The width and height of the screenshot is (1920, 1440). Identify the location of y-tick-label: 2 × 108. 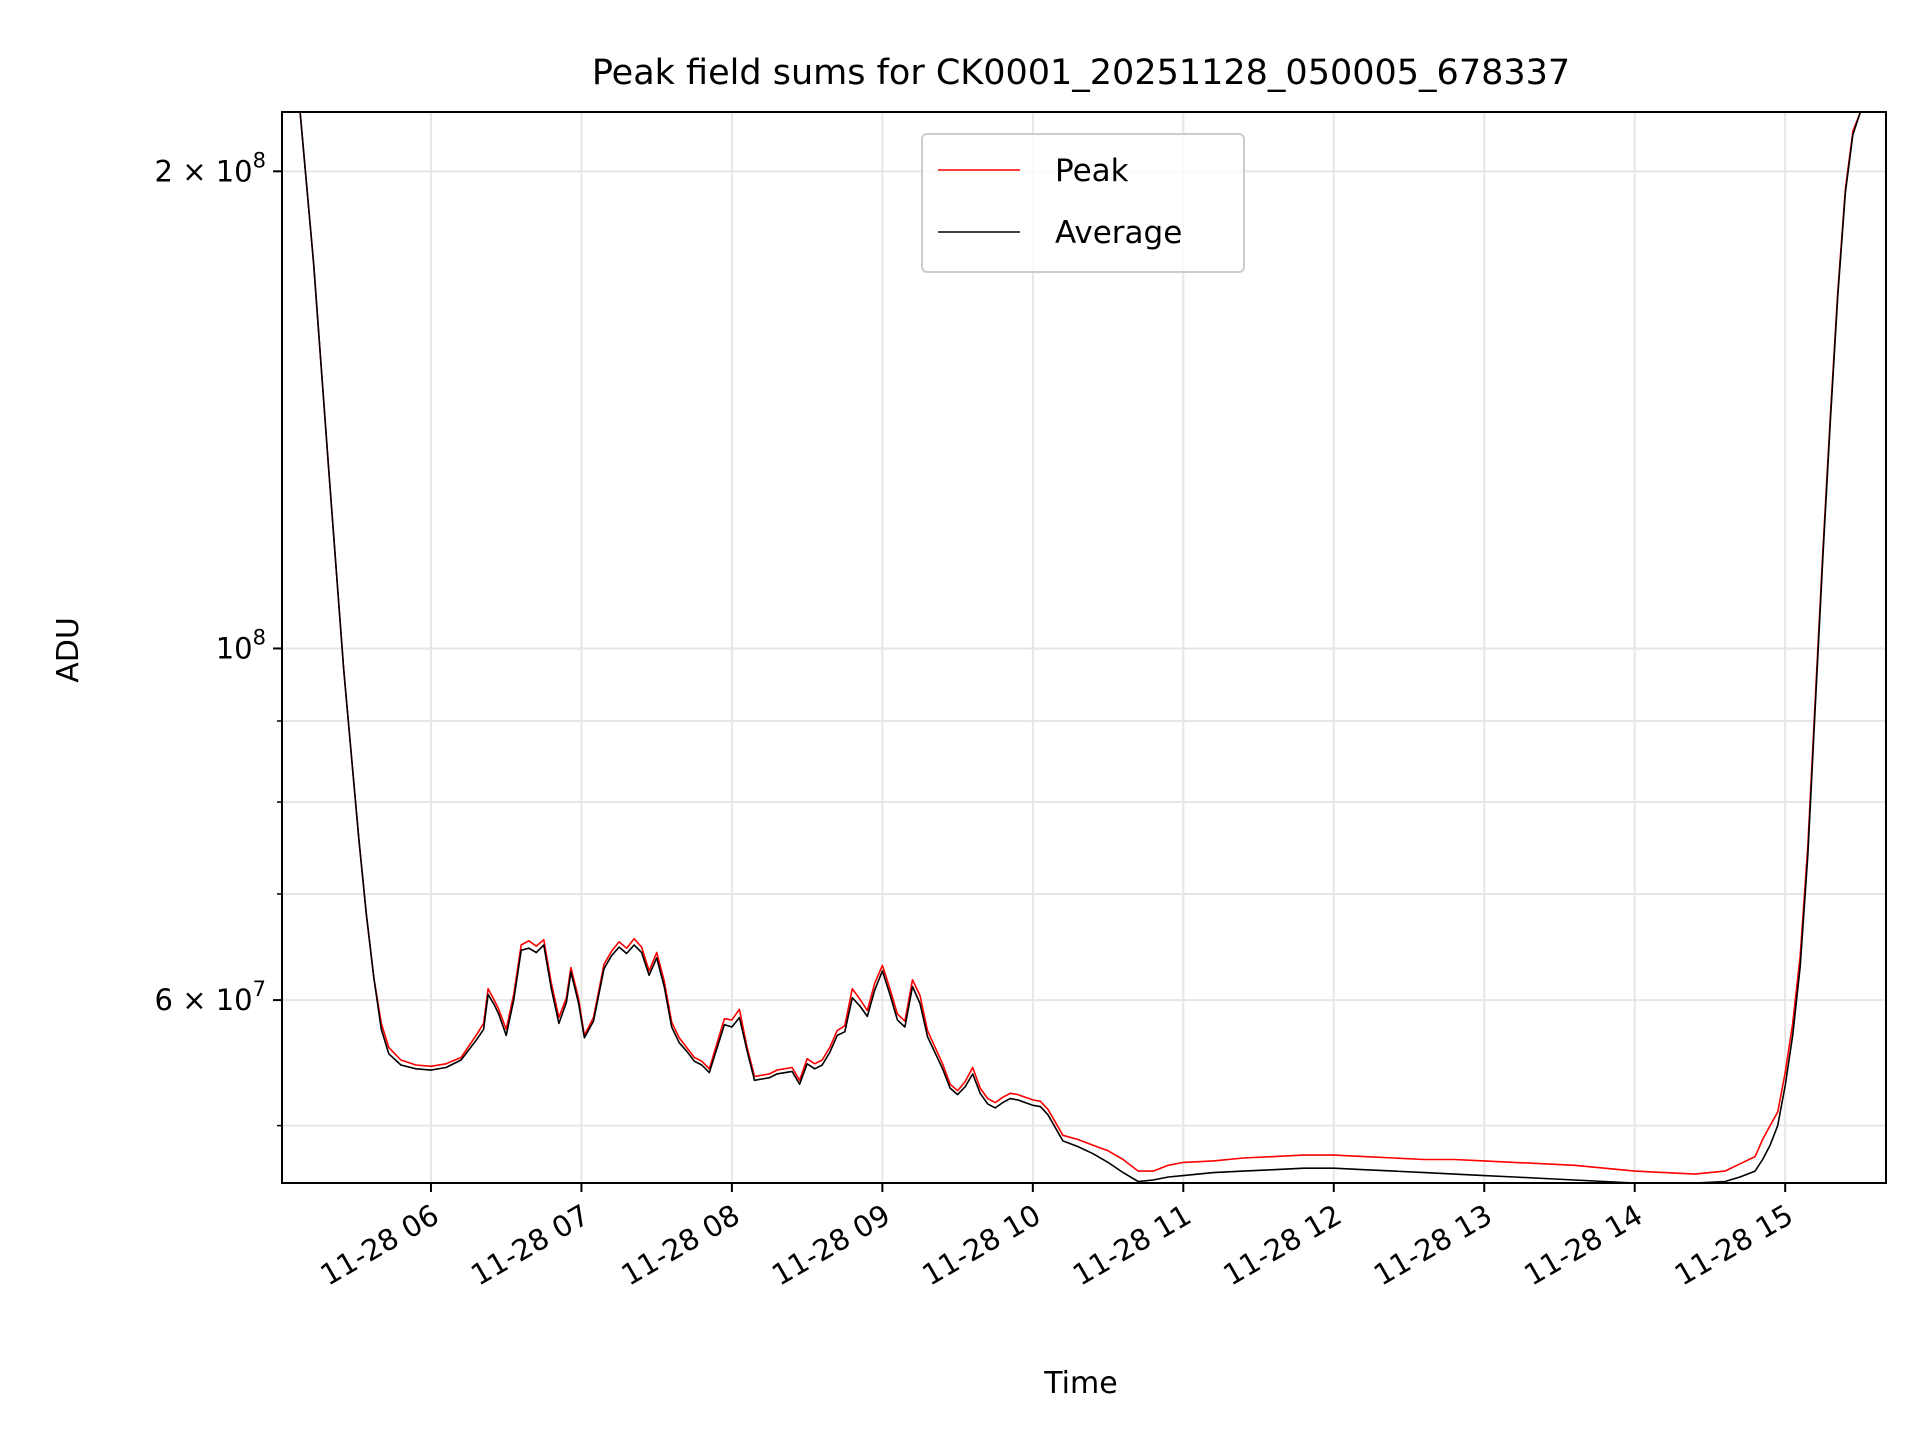
(210, 168).